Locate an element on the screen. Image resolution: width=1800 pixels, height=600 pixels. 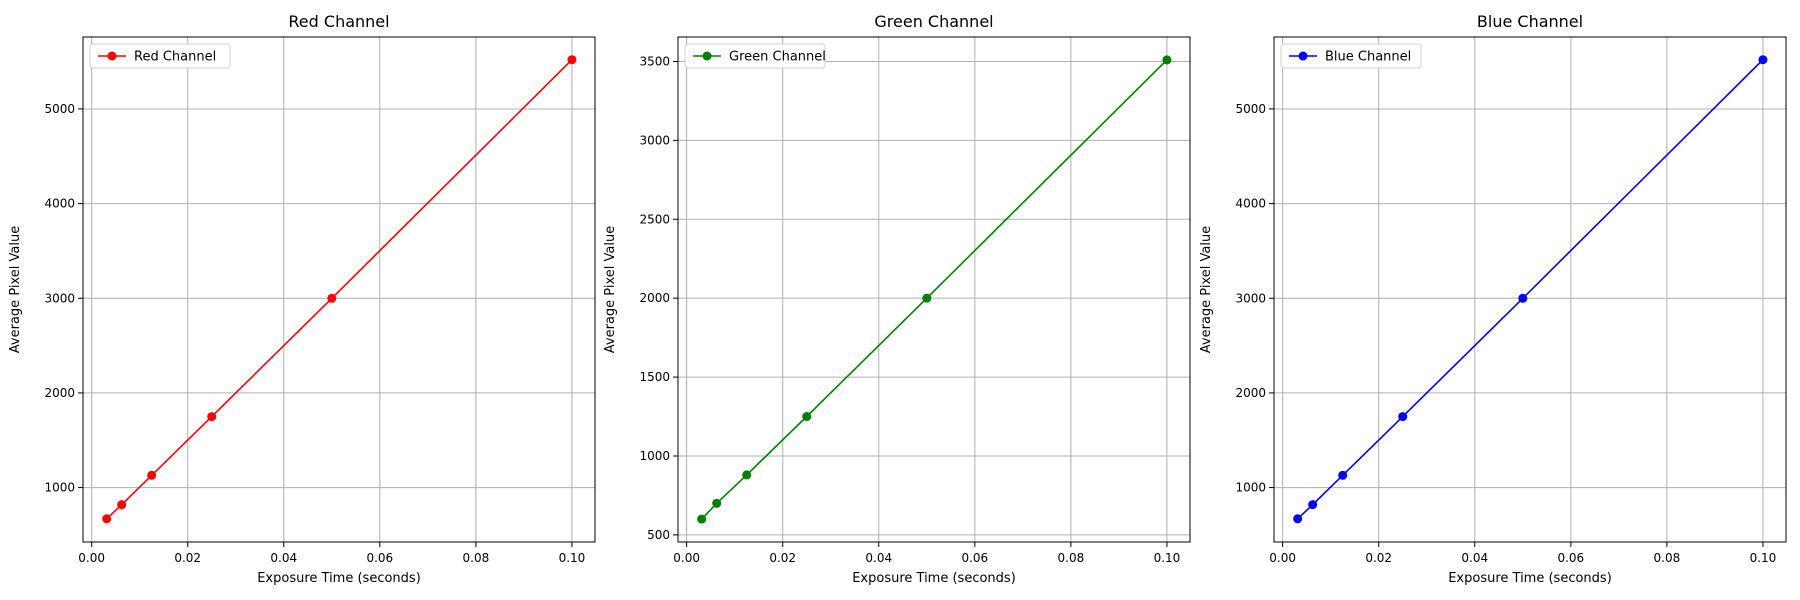
y-tick-label: 500 is located at coordinates (658, 535).